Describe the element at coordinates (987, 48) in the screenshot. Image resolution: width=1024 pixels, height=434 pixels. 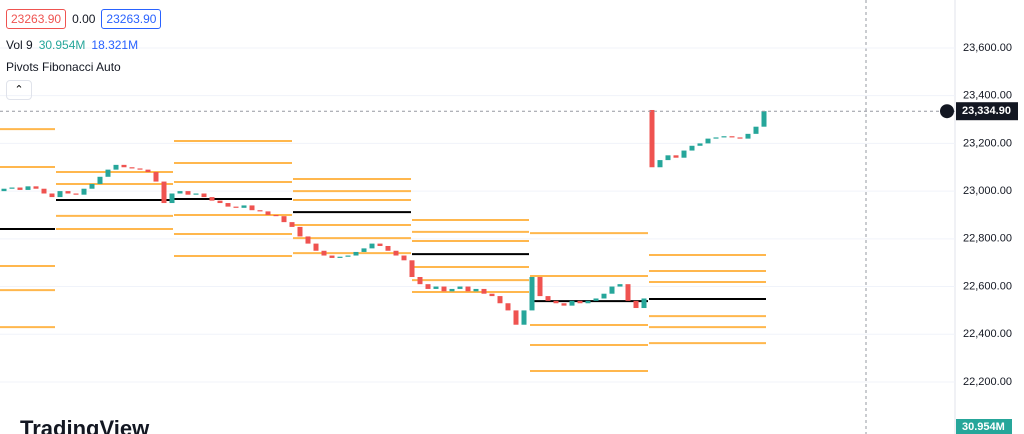
I see `y-tick-label: 23,600.00` at that location.